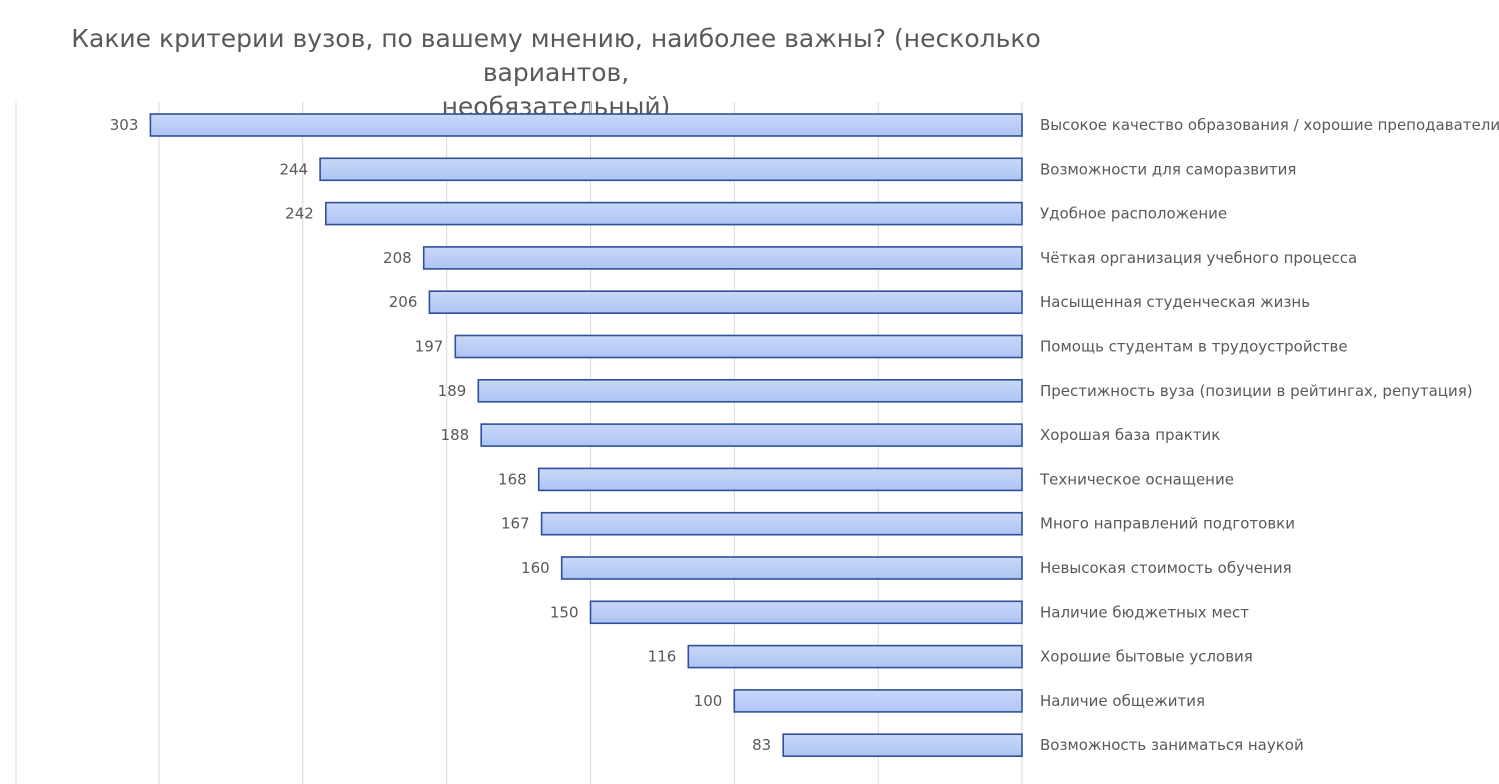 The height and width of the screenshot is (784, 1499). Describe the element at coordinates (512, 479) in the screenshot. I see `data-label: 168` at that location.